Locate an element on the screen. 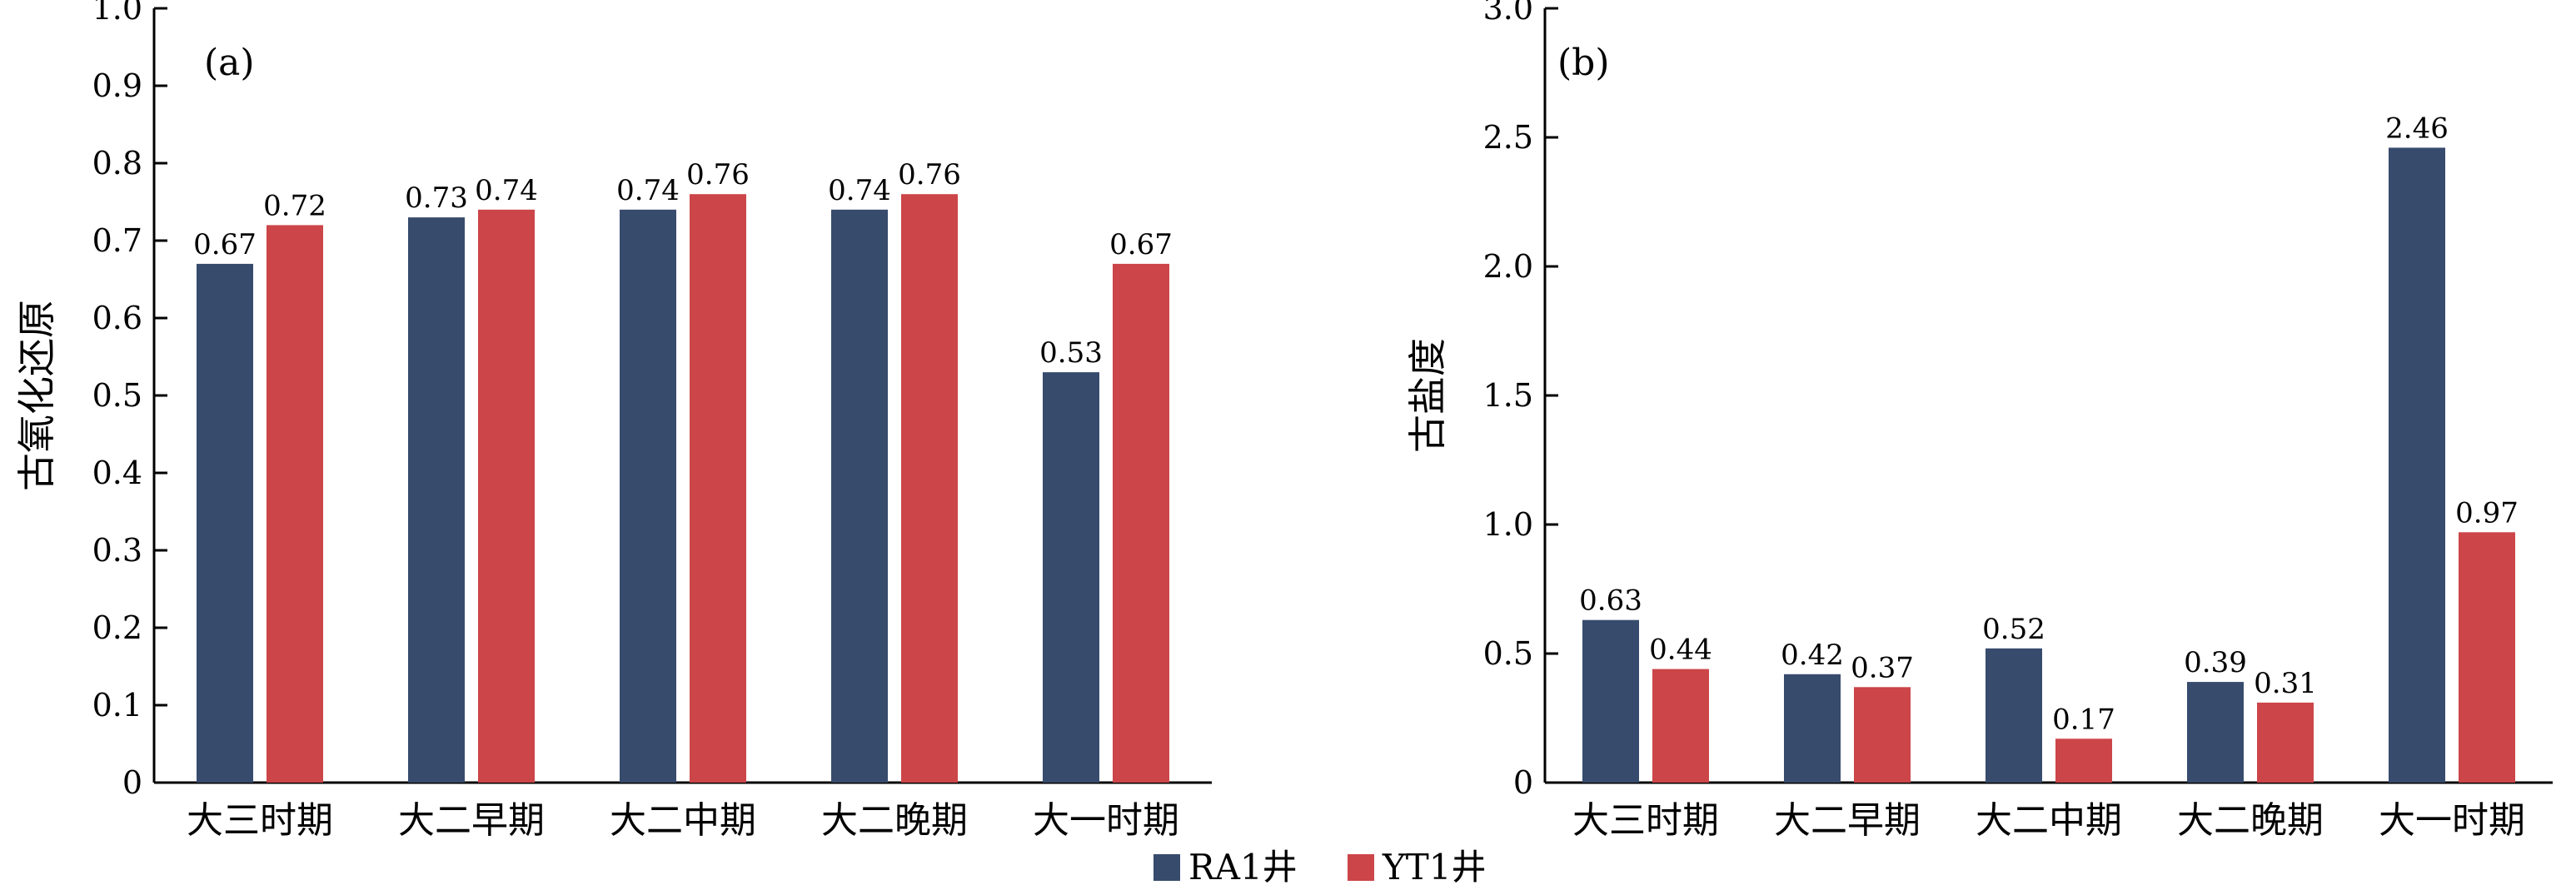 This screenshot has height=890, width=2576. bar-value-label: 0.53 is located at coordinates (1071, 353).